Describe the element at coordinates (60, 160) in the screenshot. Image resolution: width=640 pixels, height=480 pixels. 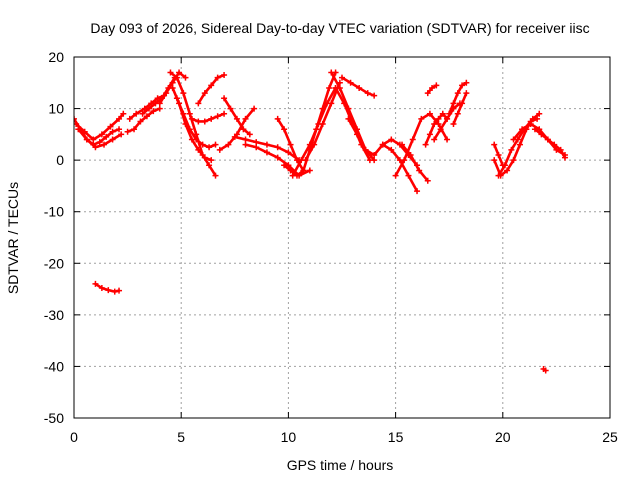
I see `y-tick-label: 0` at that location.